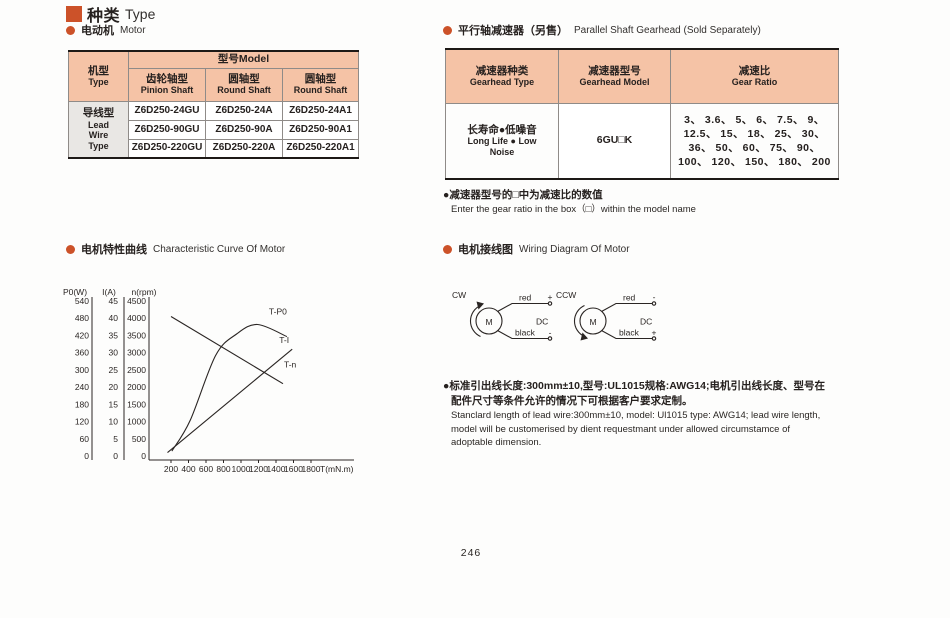  Describe the element at coordinates (74, 14) in the screenshot. I see `title-square-icon` at that location.